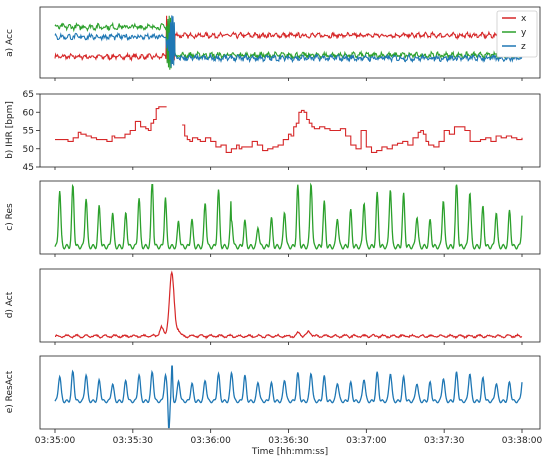  I want to click on res-series, so click(288, 216).